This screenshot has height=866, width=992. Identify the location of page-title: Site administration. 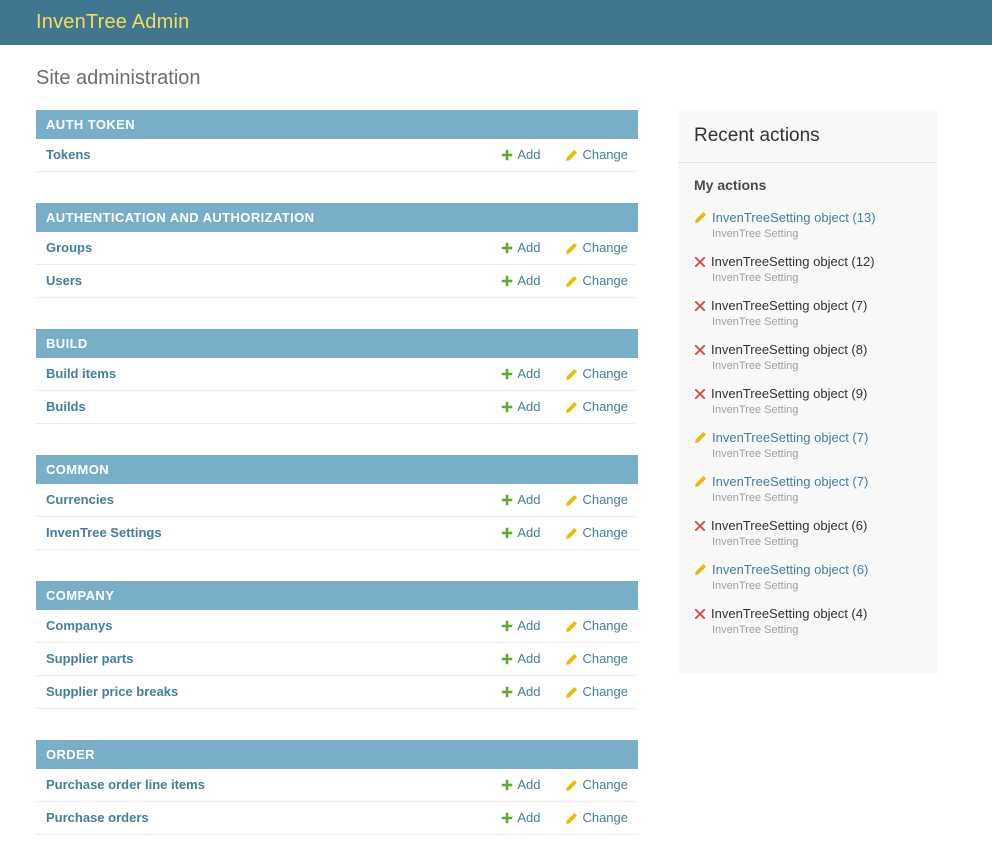
(118, 78).